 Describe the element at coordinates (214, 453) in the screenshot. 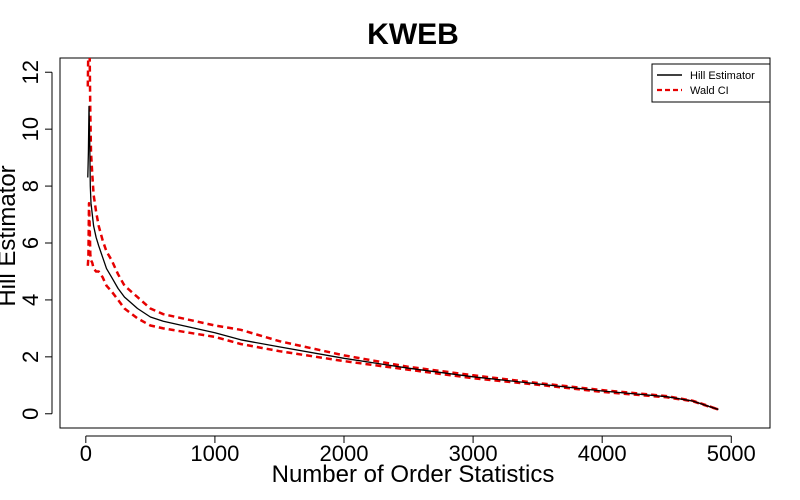

I see `x-tick-label: 1000` at that location.